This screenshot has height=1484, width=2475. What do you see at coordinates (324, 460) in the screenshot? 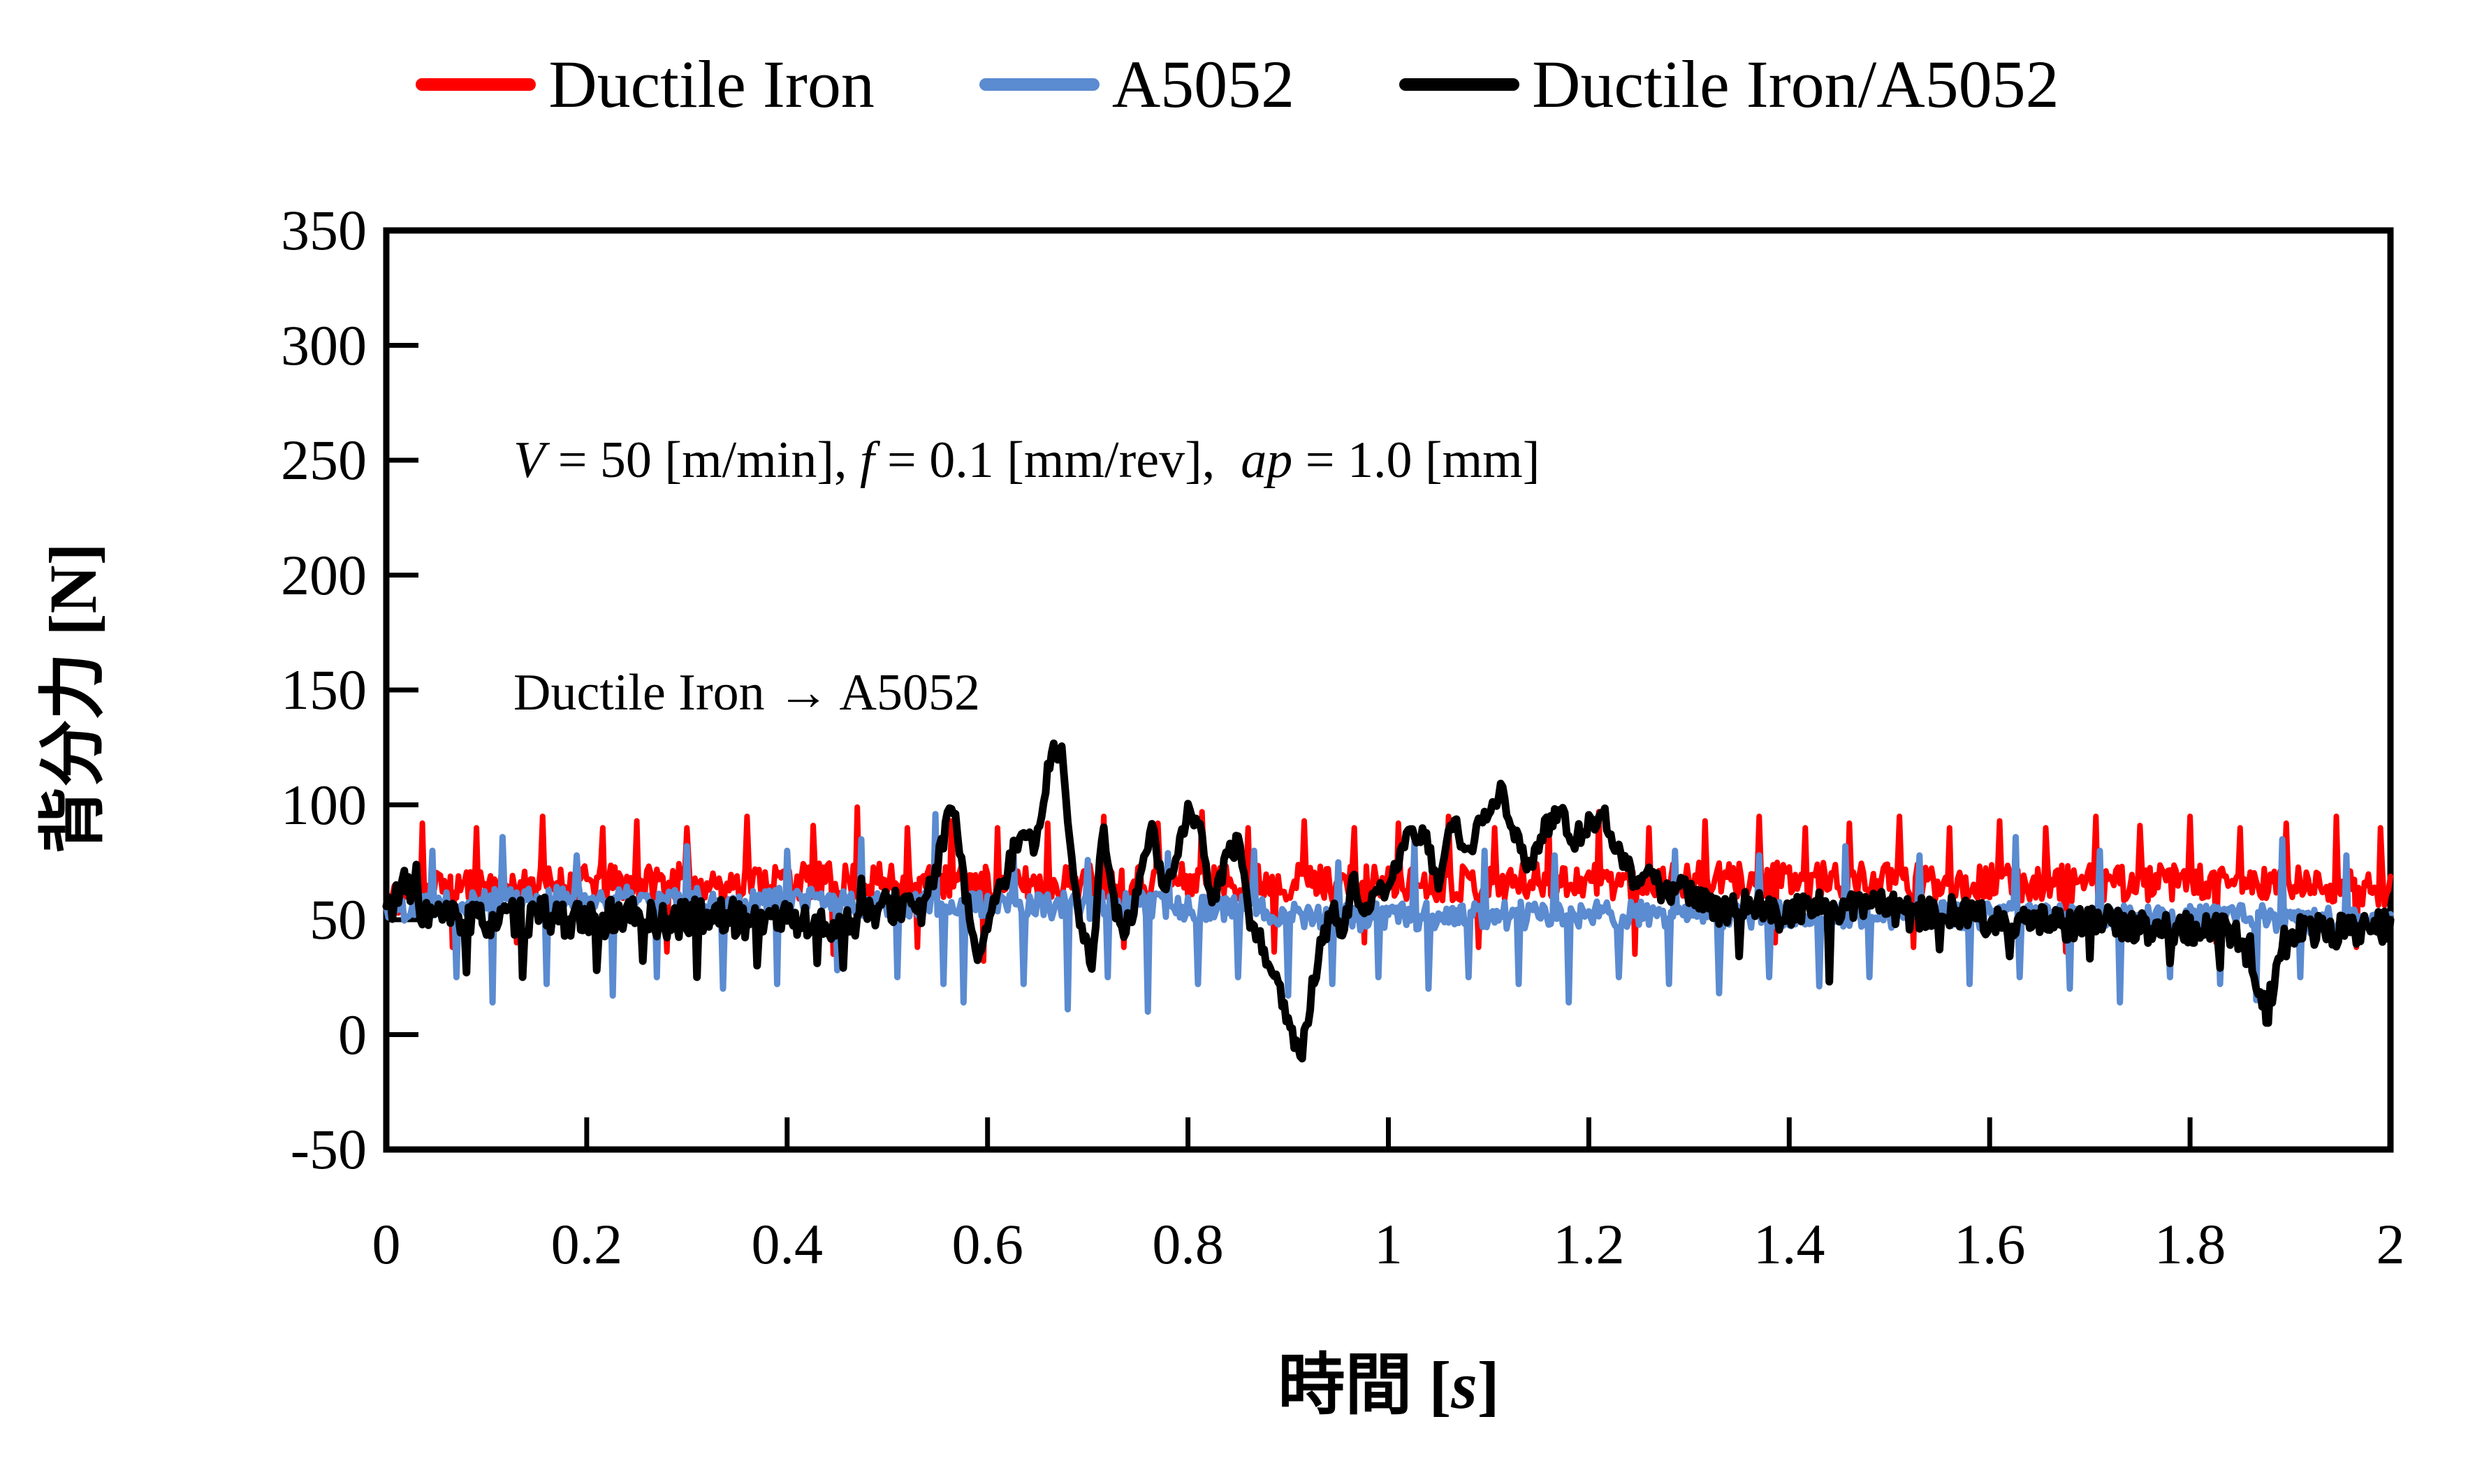
I see `y-tick-label-250: 250` at bounding box center [324, 460].